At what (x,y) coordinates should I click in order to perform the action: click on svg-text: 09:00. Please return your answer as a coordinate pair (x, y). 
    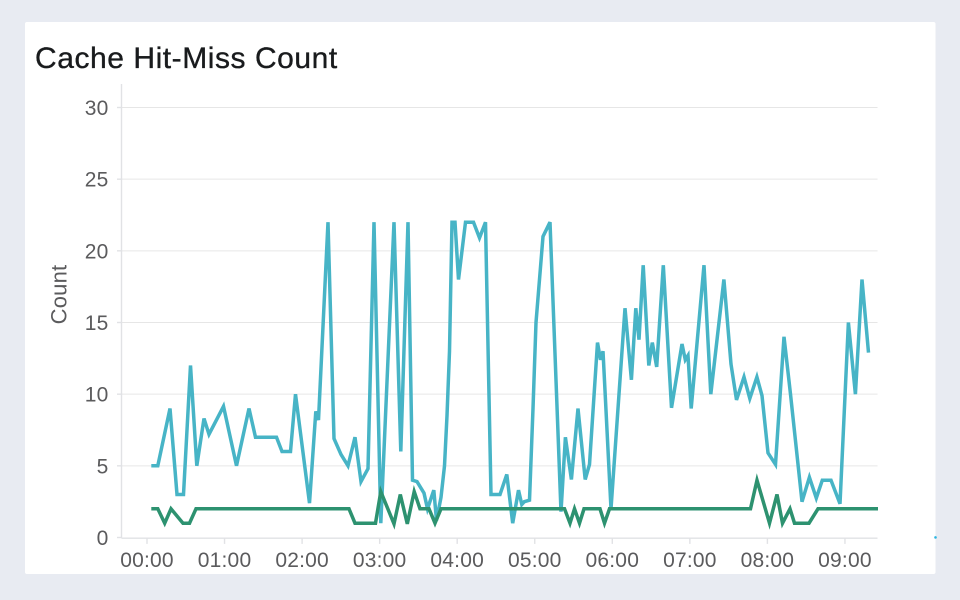
    Looking at the image, I should click on (845, 560).